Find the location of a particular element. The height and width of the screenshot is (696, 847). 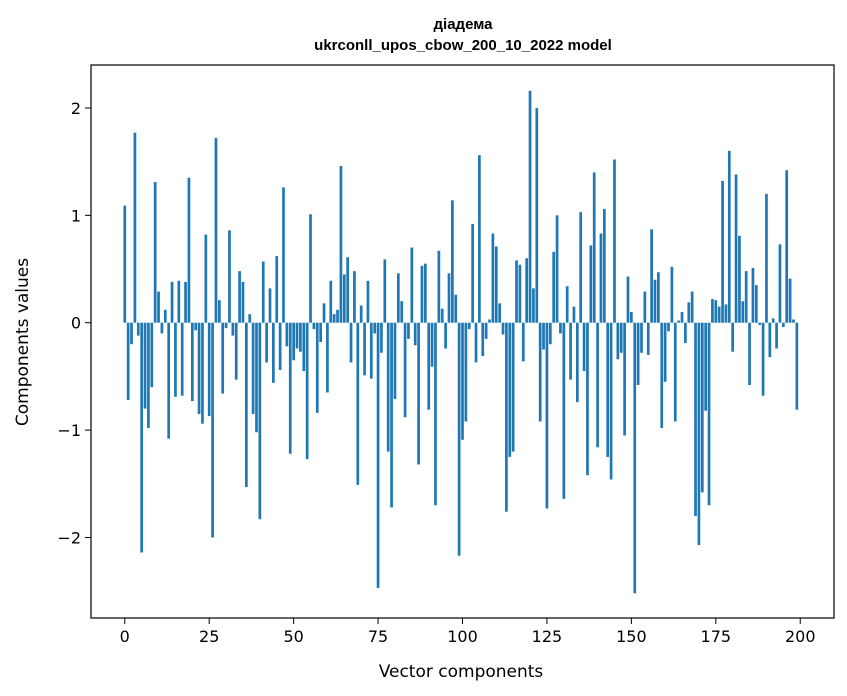

x-tick-label: 25 is located at coordinates (209, 636).